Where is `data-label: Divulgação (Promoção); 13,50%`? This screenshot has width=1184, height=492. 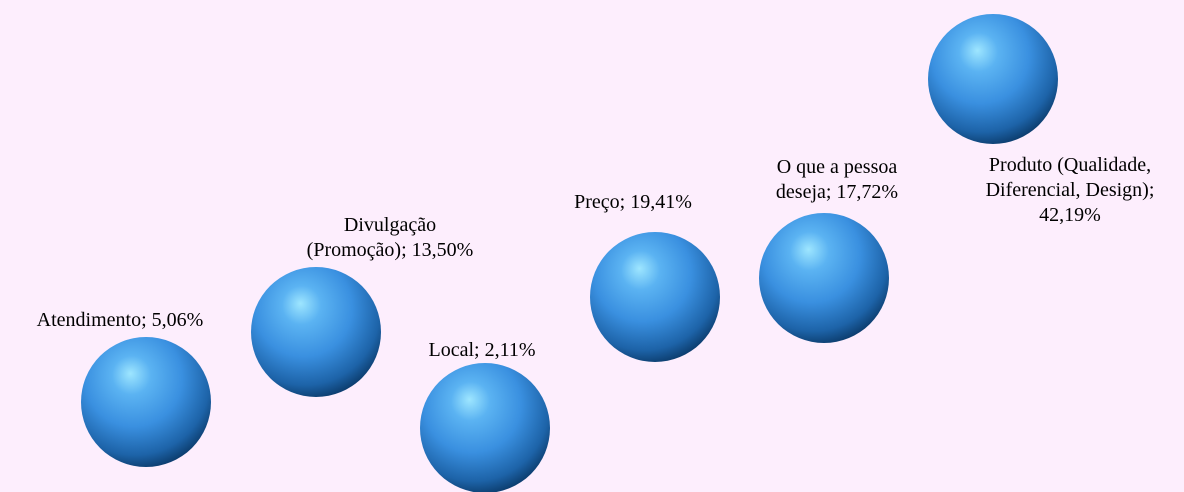 data-label: Divulgação (Promoção); 13,50% is located at coordinates (390, 237).